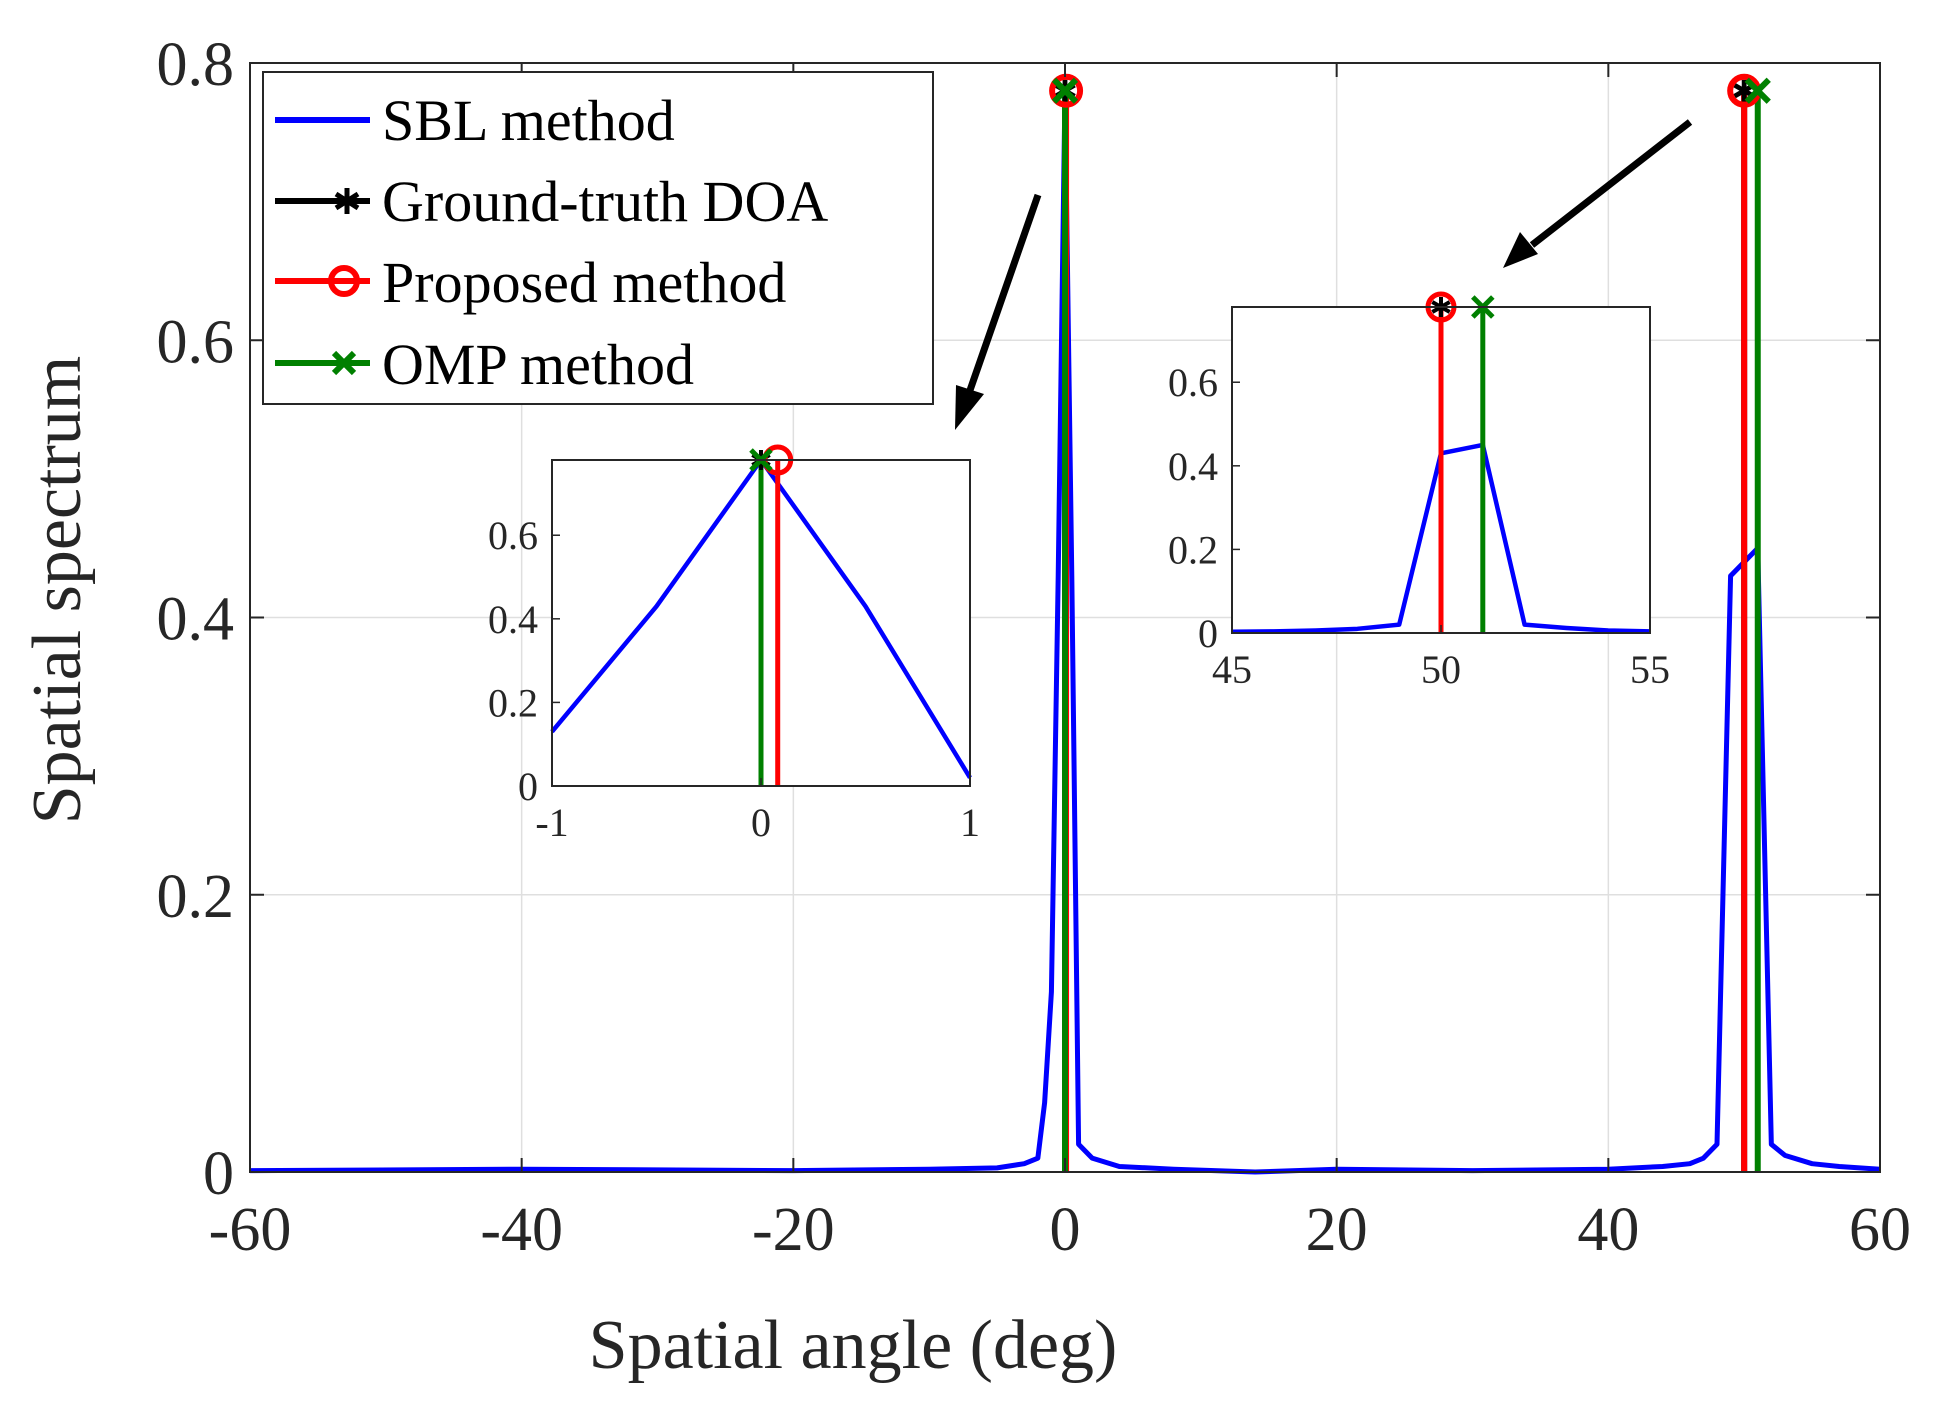  What do you see at coordinates (513, 535) in the screenshot?
I see `inset-left-y-tick-label: 0.6` at bounding box center [513, 535].